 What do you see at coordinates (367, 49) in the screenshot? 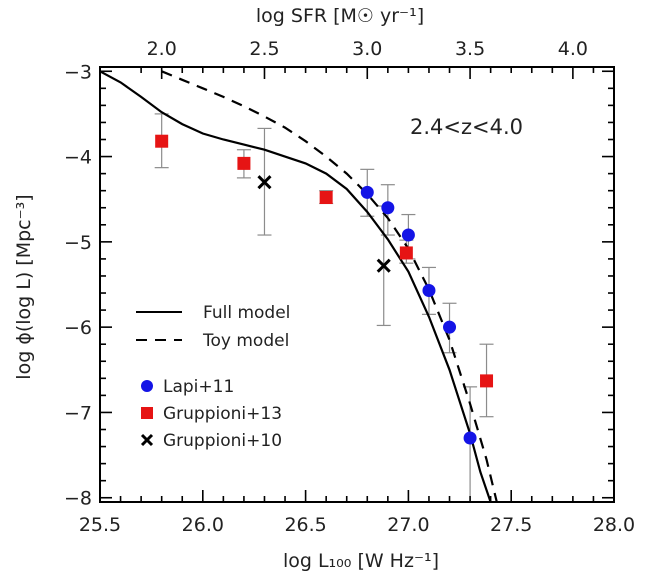
I see `top-tick-label: 3.0` at bounding box center [367, 49].